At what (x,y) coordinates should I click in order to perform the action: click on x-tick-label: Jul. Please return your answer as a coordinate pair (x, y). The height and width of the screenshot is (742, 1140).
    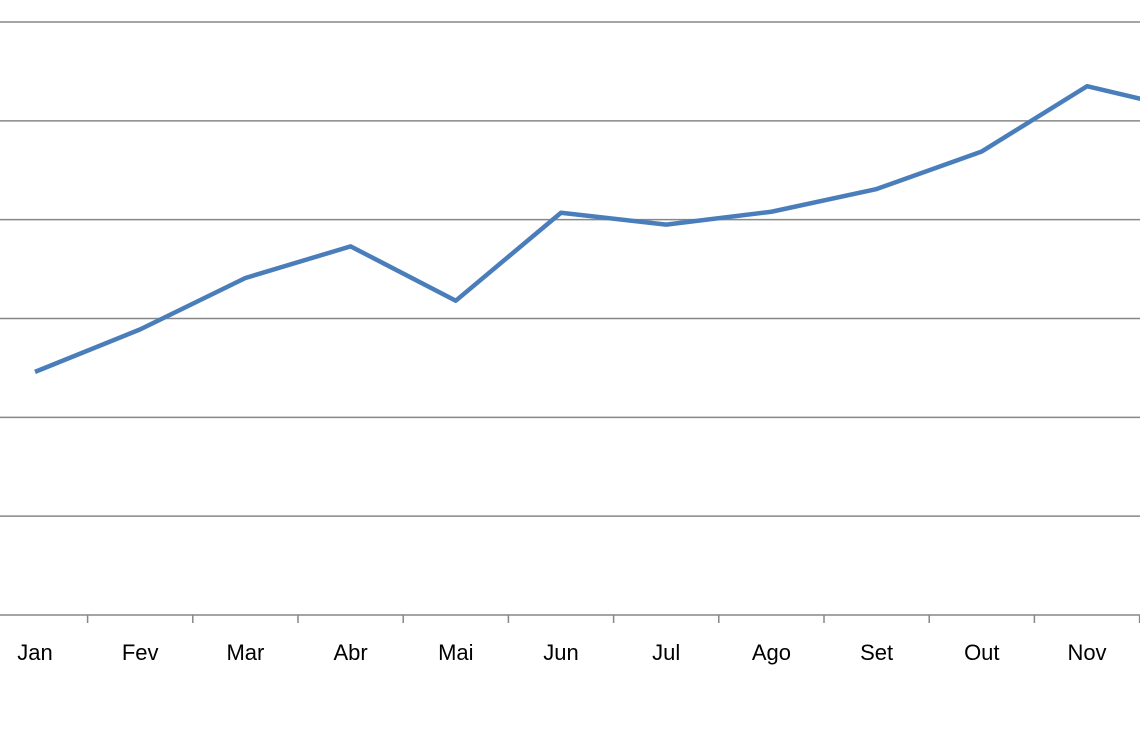
    Looking at the image, I should click on (666, 652).